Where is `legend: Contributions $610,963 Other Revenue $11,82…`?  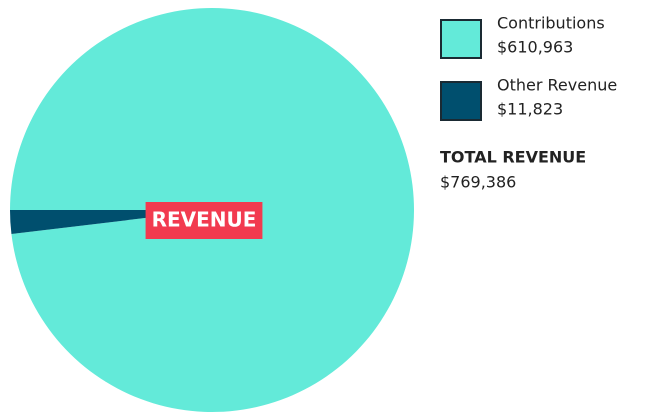
legend: Contributions $610,963 Other Revenue $11,82… is located at coordinates (528, 67).